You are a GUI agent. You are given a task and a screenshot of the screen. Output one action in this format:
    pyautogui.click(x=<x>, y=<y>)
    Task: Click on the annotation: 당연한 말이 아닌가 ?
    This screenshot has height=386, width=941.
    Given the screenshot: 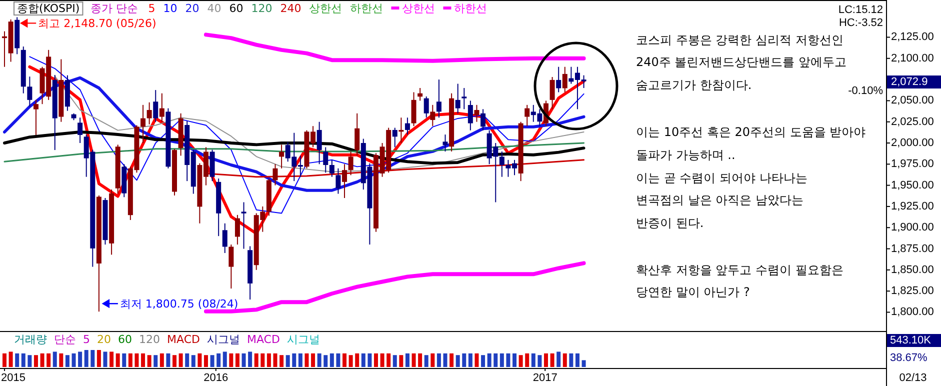 What is the action you would take?
    pyautogui.click(x=693, y=292)
    